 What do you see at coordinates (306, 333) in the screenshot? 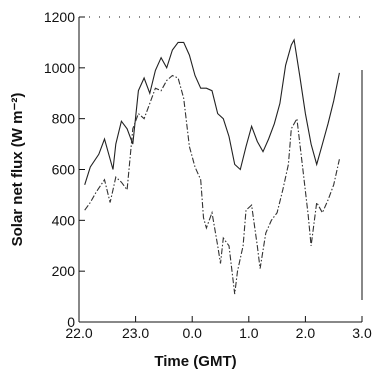
I see `x-tick-label: 2.0` at bounding box center [306, 333].